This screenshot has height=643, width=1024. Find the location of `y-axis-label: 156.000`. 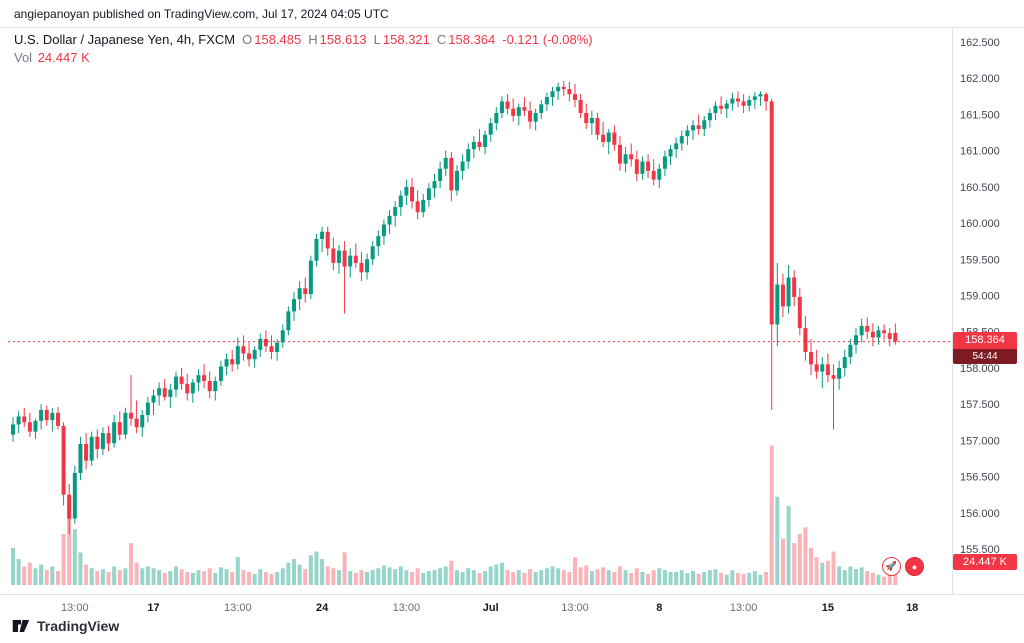

y-axis-label: 156.000 is located at coordinates (980, 514).